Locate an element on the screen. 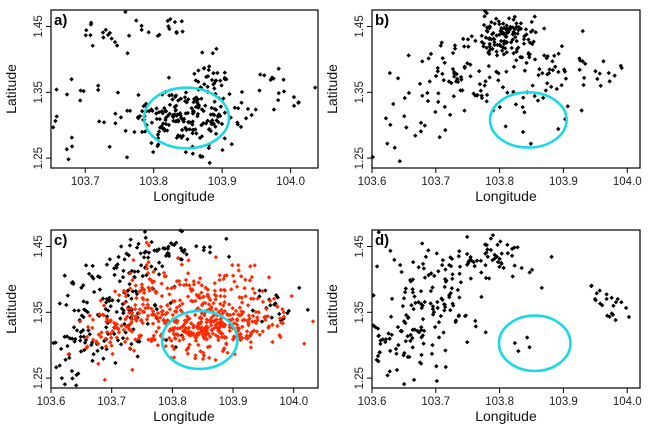 This screenshot has height=435, width=654. y-tick-label: 1.45 is located at coordinates (39, 26).